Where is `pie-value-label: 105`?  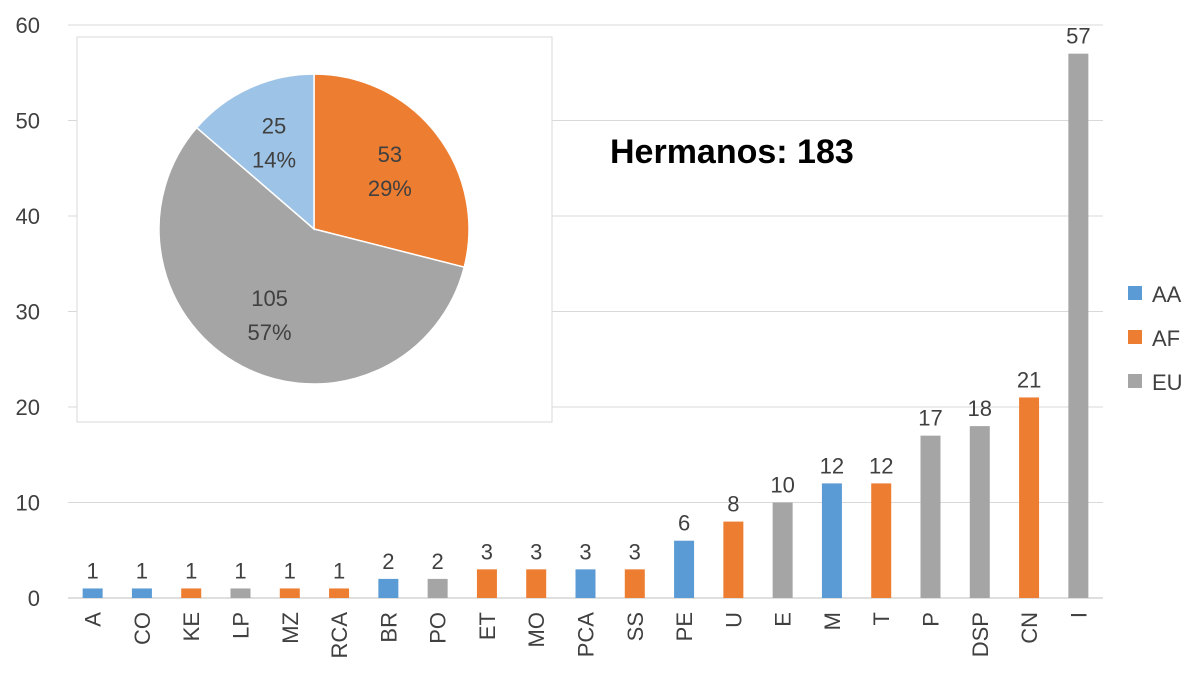 pie-value-label: 105 is located at coordinates (269, 298).